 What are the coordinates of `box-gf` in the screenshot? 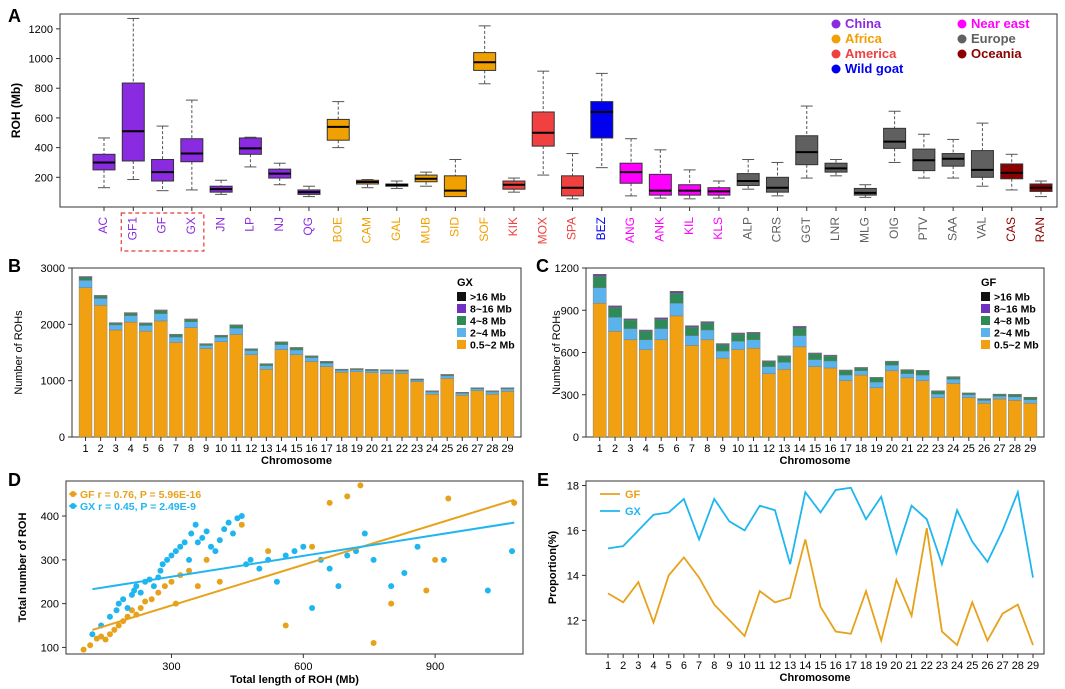 It's located at (163, 170).